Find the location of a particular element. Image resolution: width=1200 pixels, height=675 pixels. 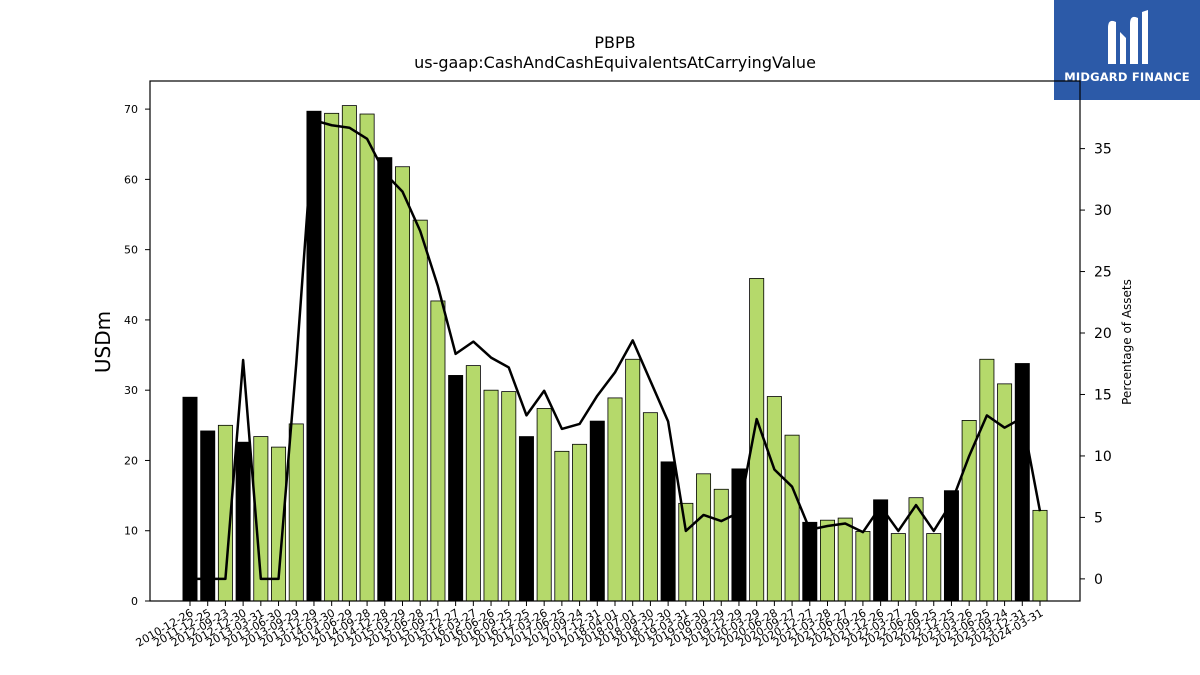

y2-tick-label: 20 is located at coordinates (1103, 334).